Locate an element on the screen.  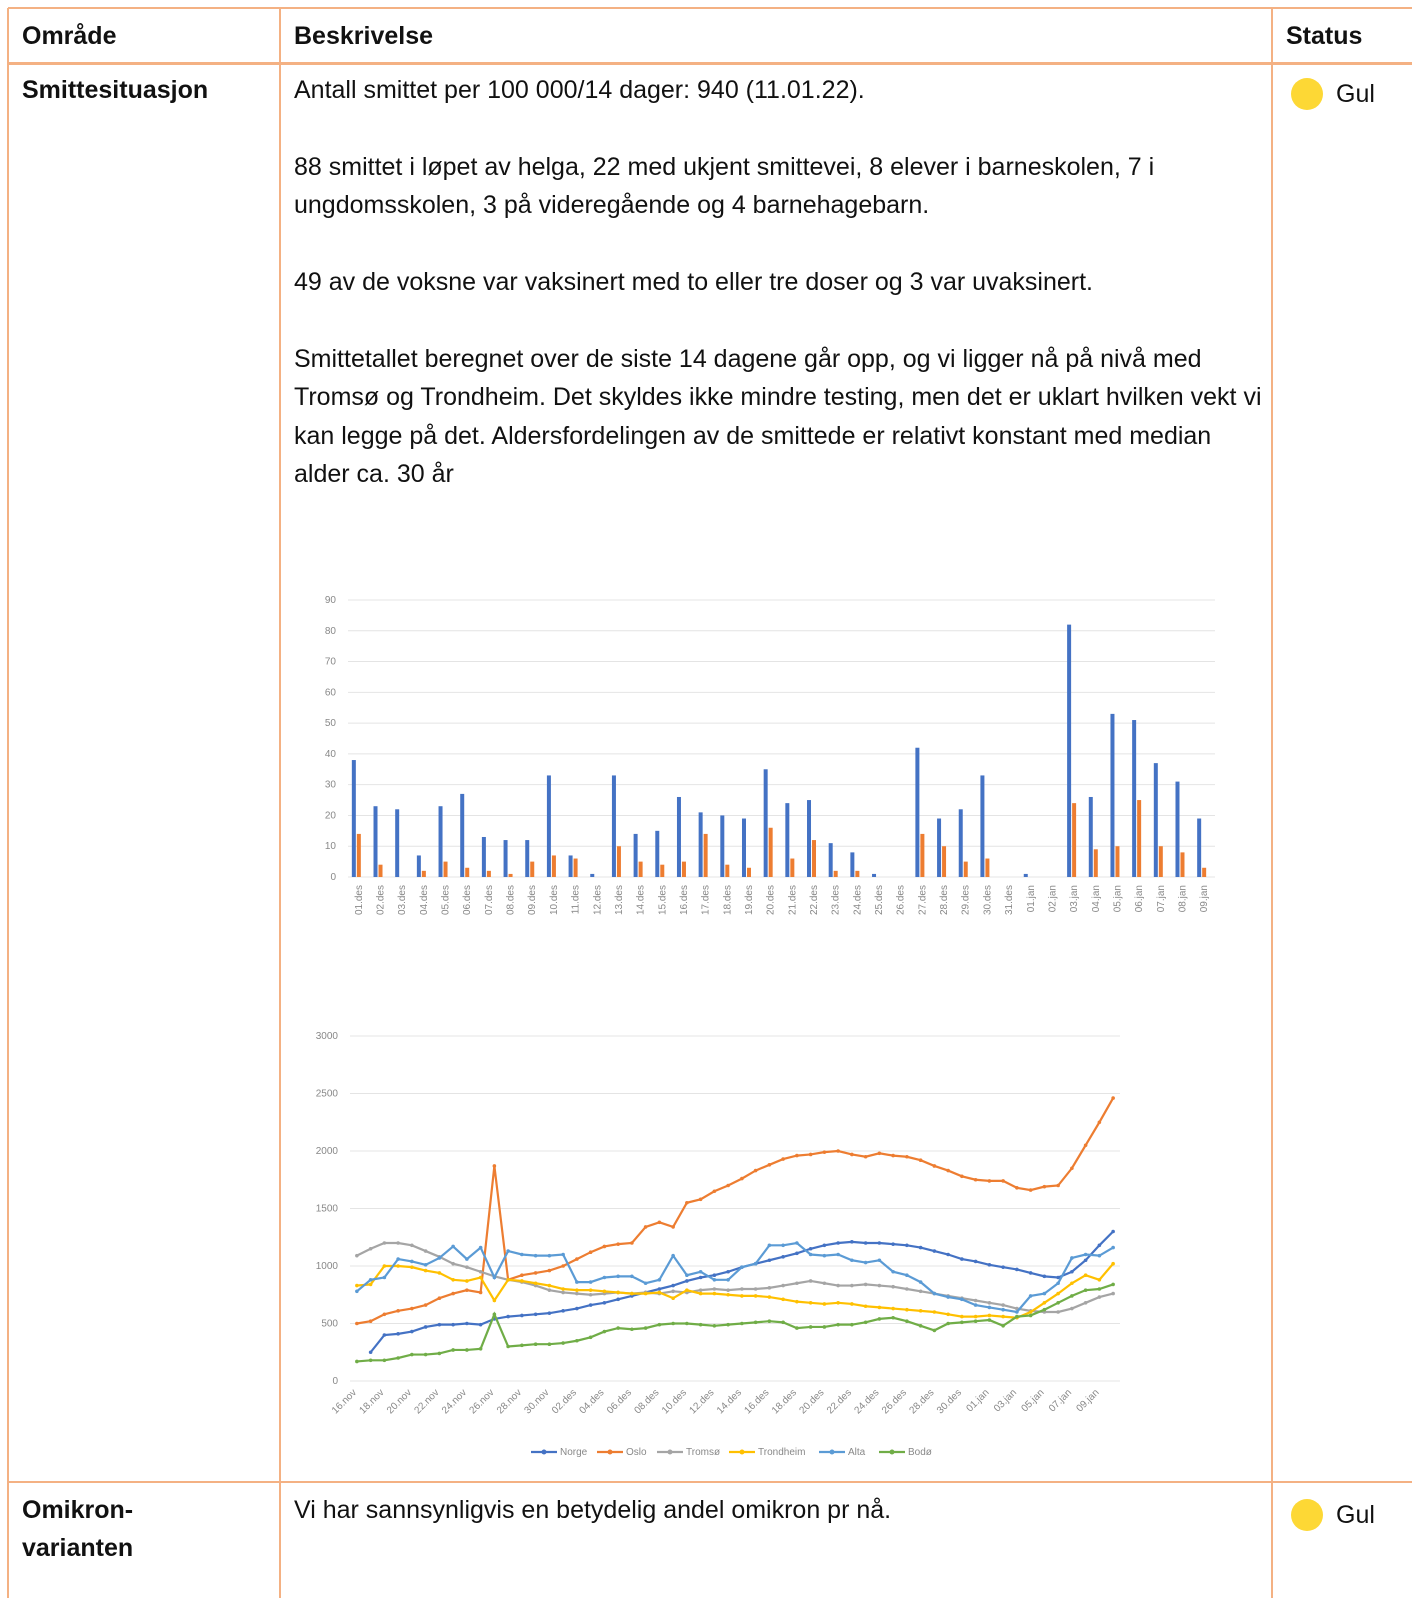
x-tick-label: 03.jan is located at coordinates (1074, 898).